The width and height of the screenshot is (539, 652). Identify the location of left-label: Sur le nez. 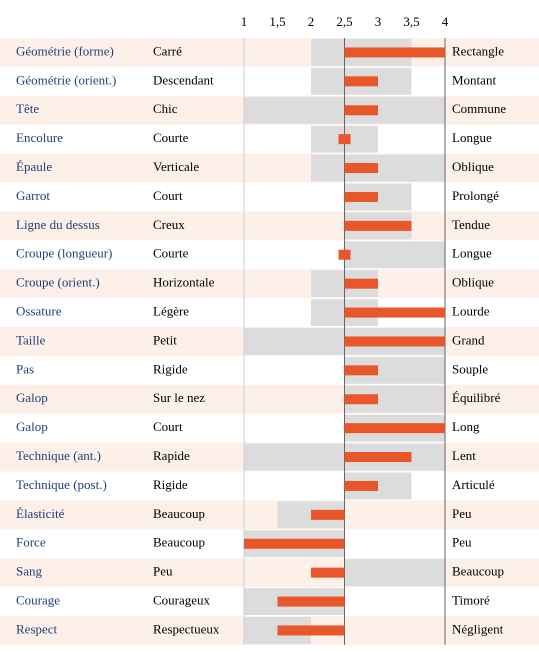
(179, 397).